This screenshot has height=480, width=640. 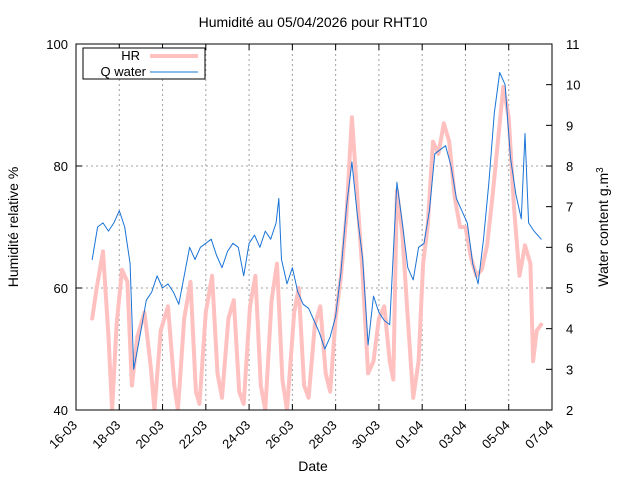 What do you see at coordinates (569, 410) in the screenshot?
I see `y2-tick-label: 2` at bounding box center [569, 410].